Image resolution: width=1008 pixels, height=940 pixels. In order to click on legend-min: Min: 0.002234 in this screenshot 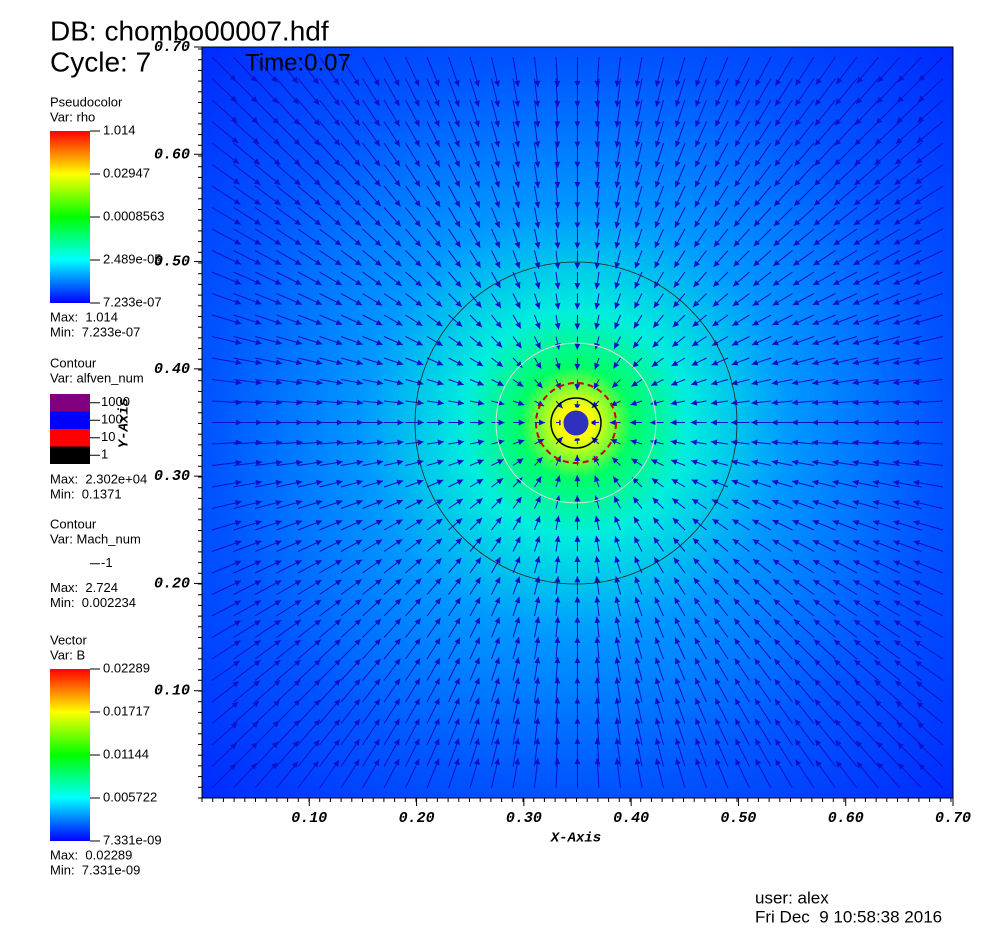, I will do `click(93, 602)`.